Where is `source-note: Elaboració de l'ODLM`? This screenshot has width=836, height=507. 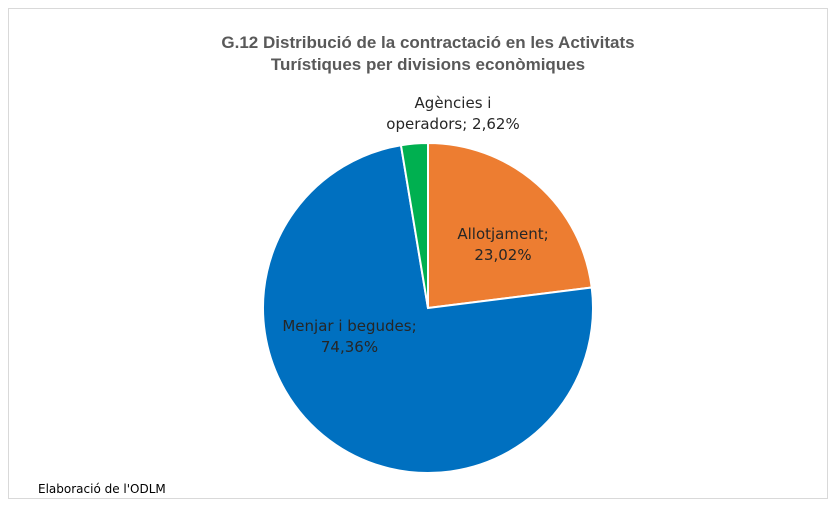
source-note: Elaboració de l'ODLM is located at coordinates (102, 489).